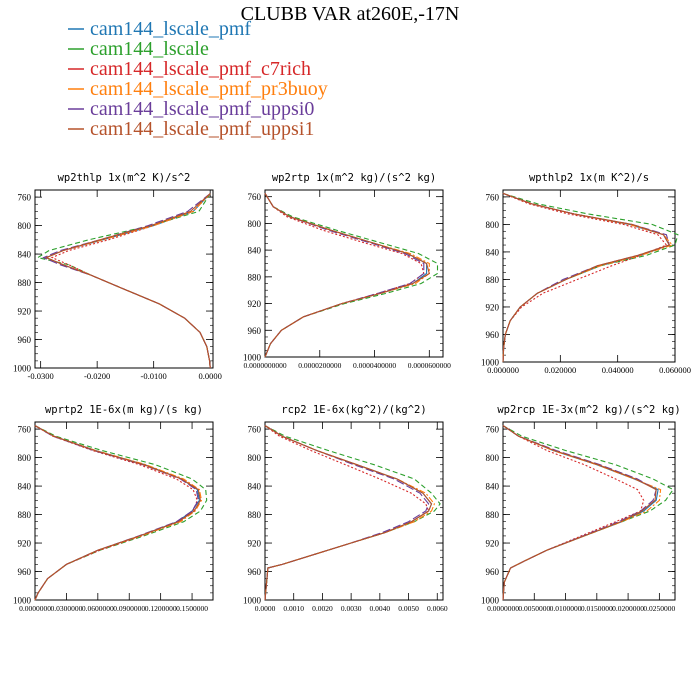  Describe the element at coordinates (380, 608) in the screenshot. I see `x-tick-label: 0.0040` at that location.